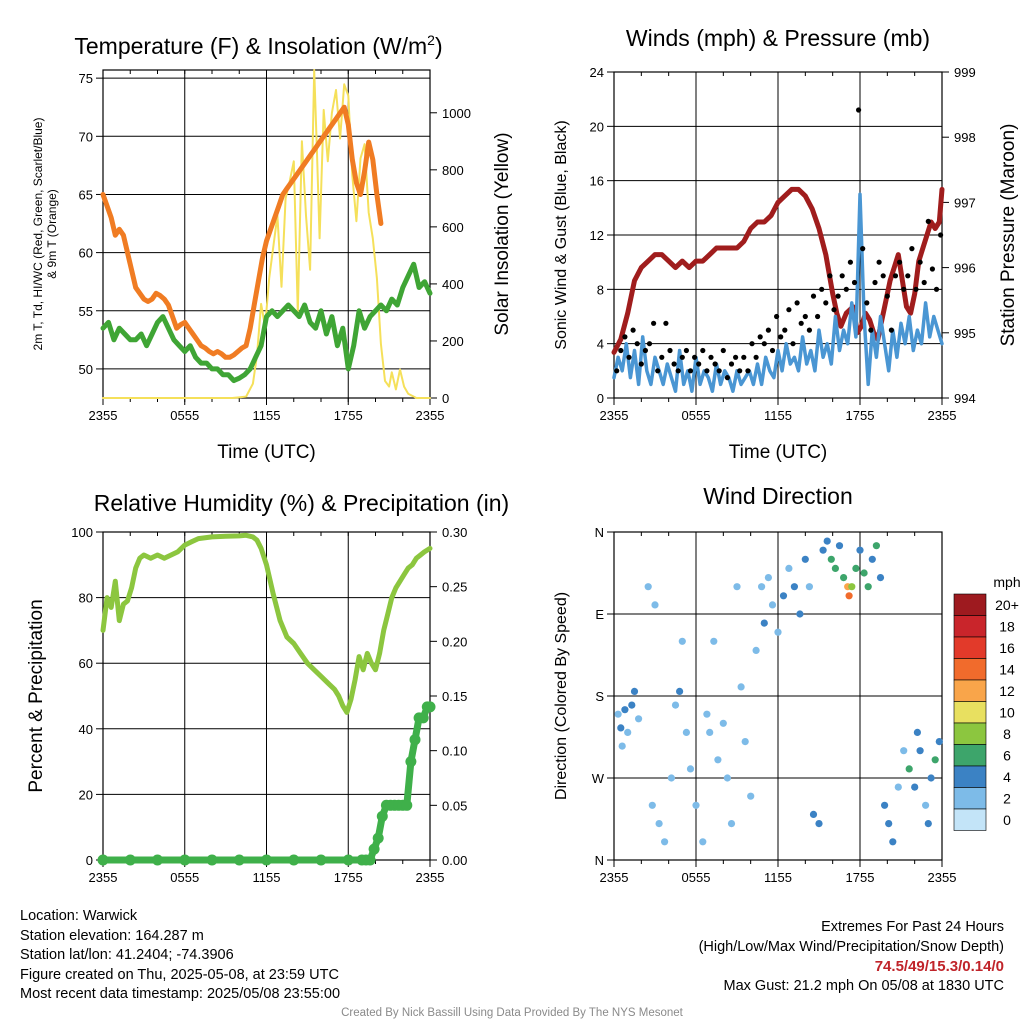  I want to click on extremes-values: 74.5/49/15.3/0.14/0, so click(939, 966).